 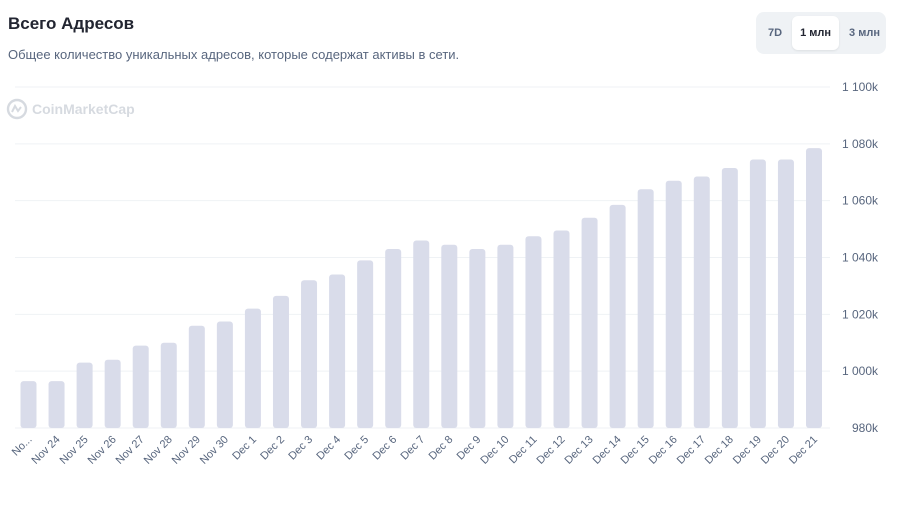 I want to click on y-tick-label: 1 000k, so click(x=860, y=371).